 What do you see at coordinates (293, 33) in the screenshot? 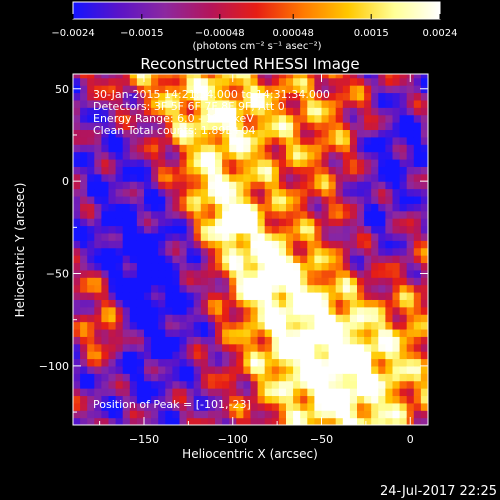
I see `colorbar-tick-label: 0.00048` at bounding box center [293, 33].